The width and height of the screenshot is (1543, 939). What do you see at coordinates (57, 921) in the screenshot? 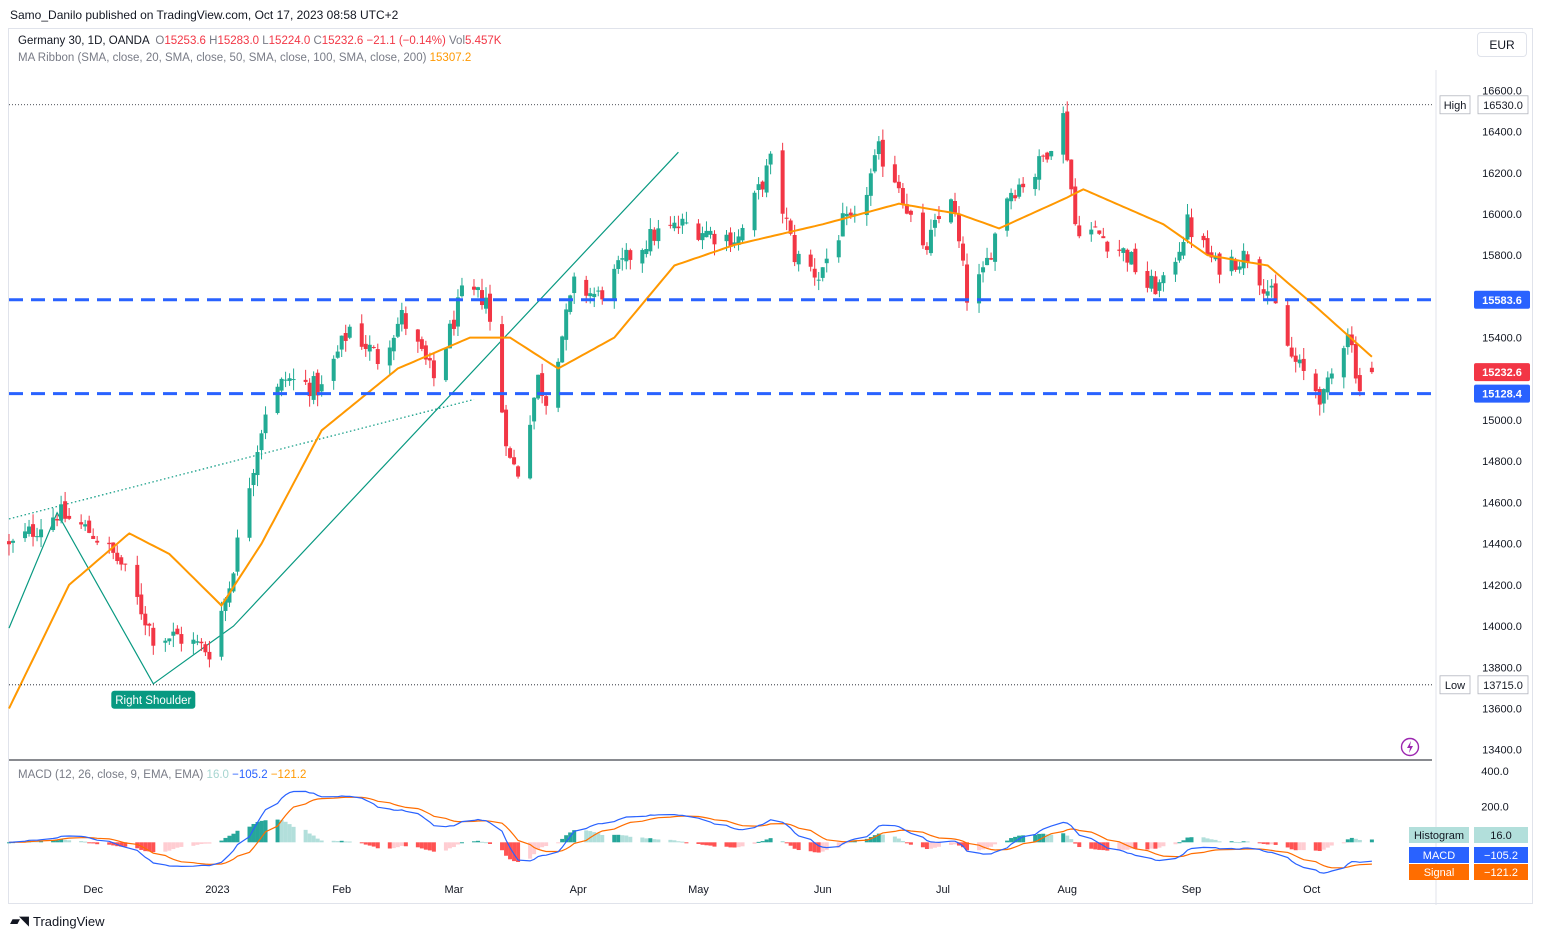
I see `footer-brand: ▰◥ TradingView` at bounding box center [57, 921].